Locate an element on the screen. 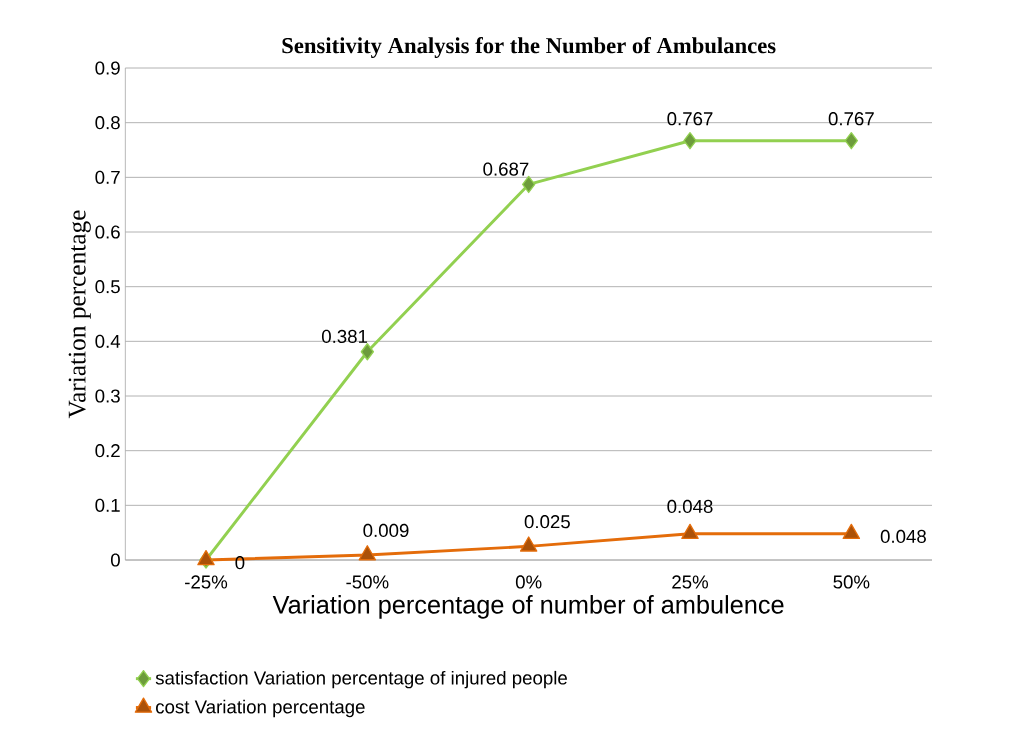 The image size is (1016, 755). y-tick-label: 0.6 is located at coordinates (107, 232).